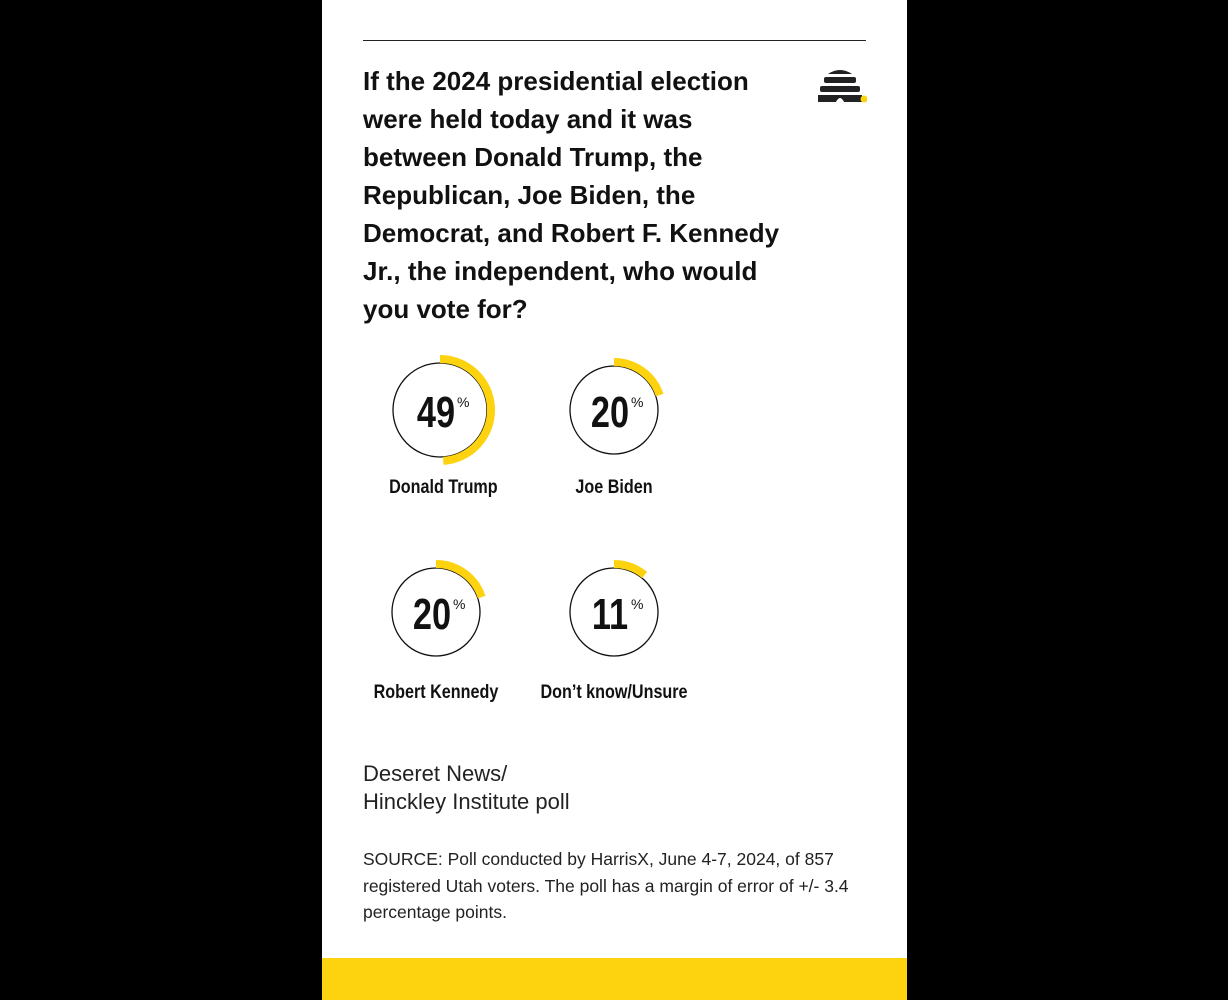 Image resolution: width=1228 pixels, height=1000 pixels. I want to click on category-label: Robert Kennedy, so click(436, 692).